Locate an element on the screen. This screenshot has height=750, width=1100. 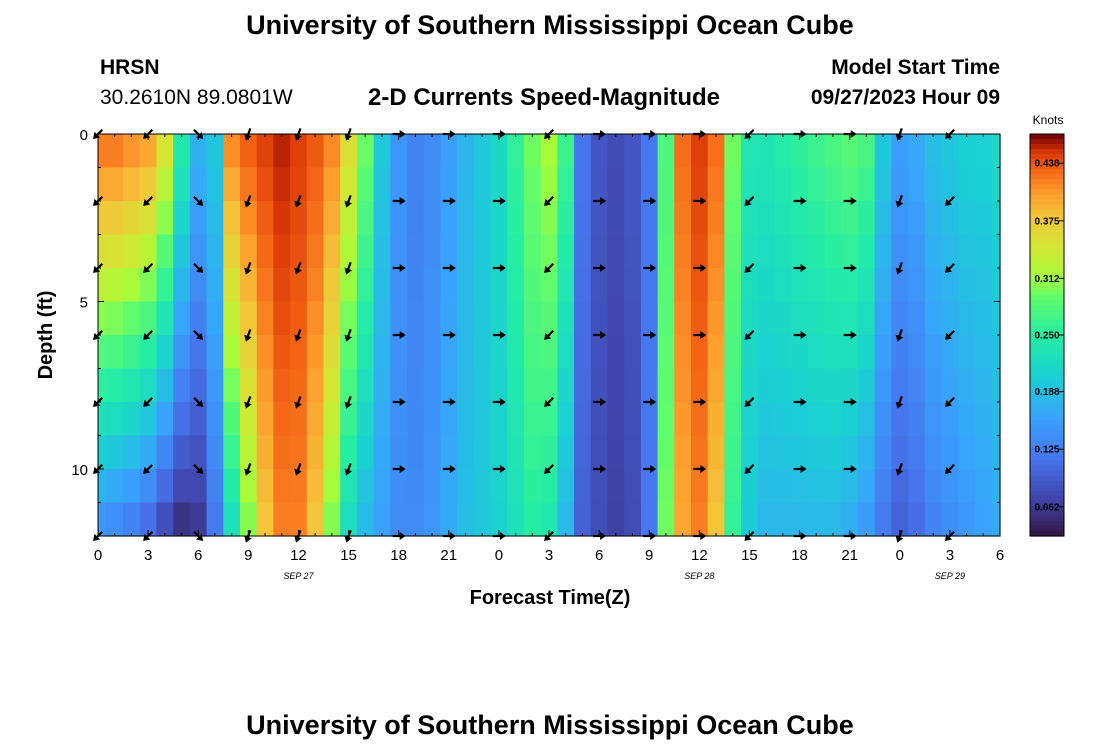
x-tick-label: 3 is located at coordinates (148, 555).